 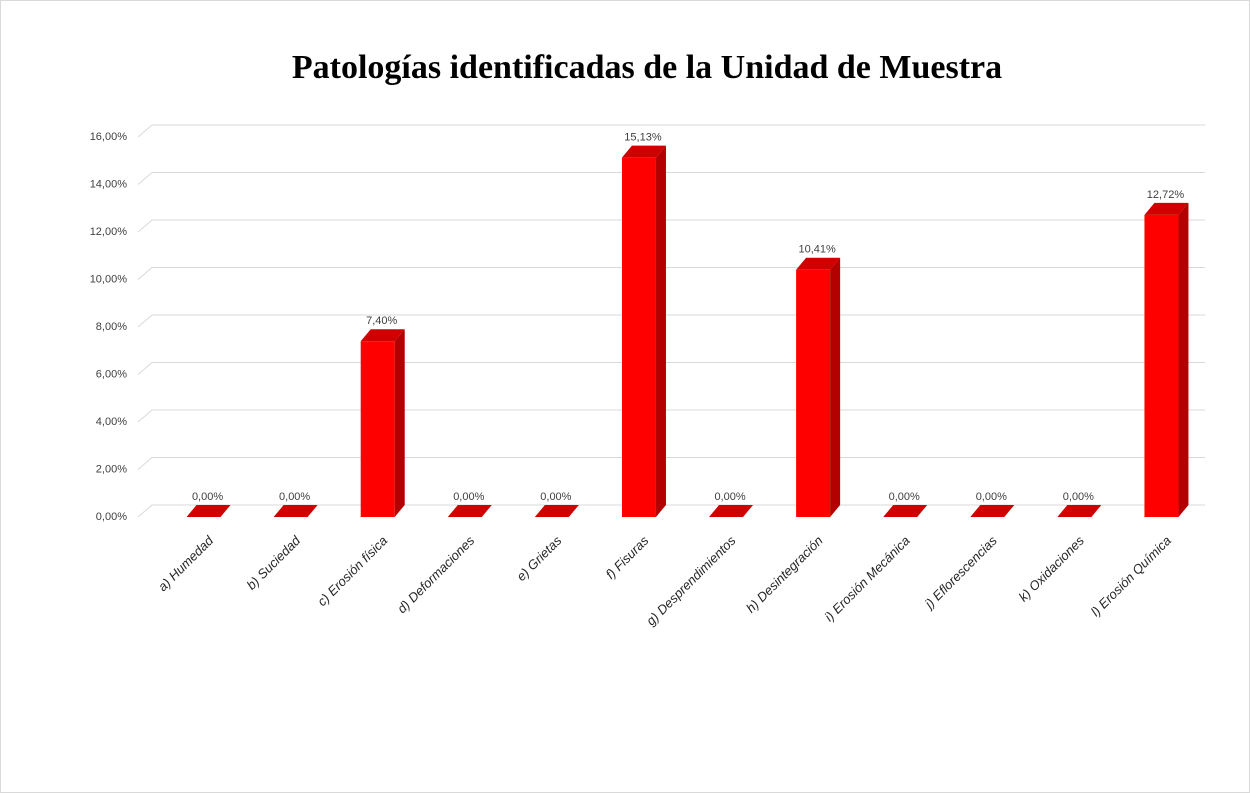 I want to click on y-tick-label: 2,00%, so click(x=111, y=469).